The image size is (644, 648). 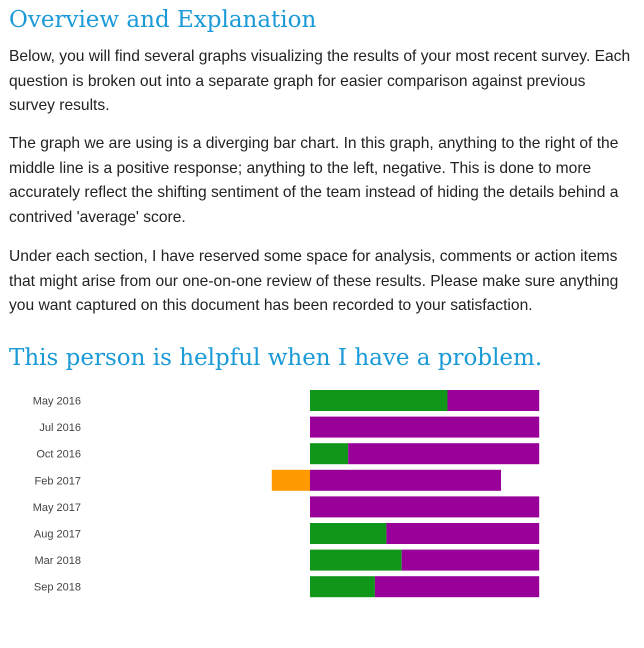 What do you see at coordinates (57, 402) in the screenshot?
I see `category-label: May 2016` at bounding box center [57, 402].